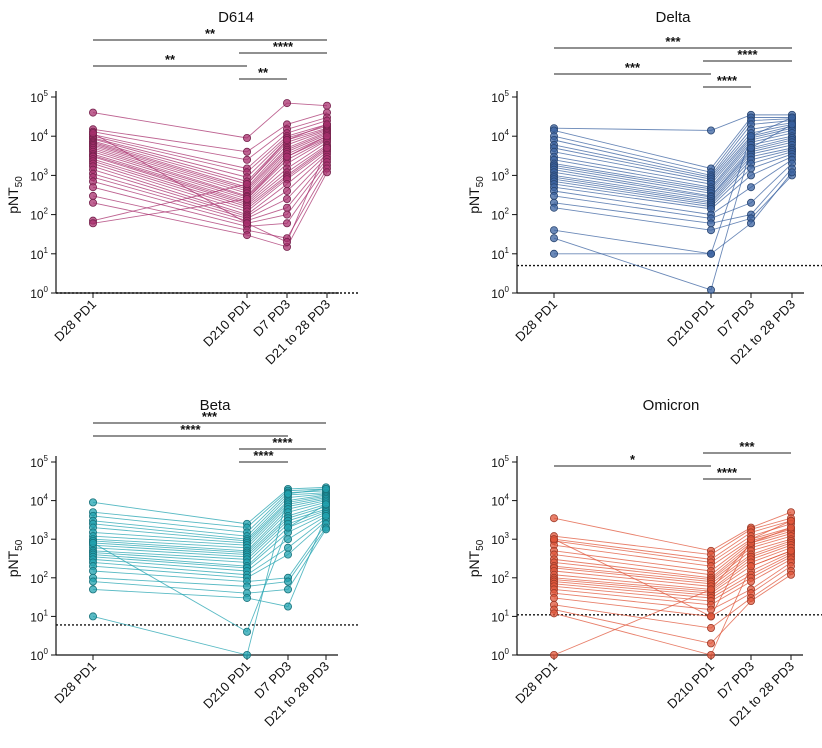 This screenshot has height=748, width=822. I want to click on significance-label: **, so click(263, 72).